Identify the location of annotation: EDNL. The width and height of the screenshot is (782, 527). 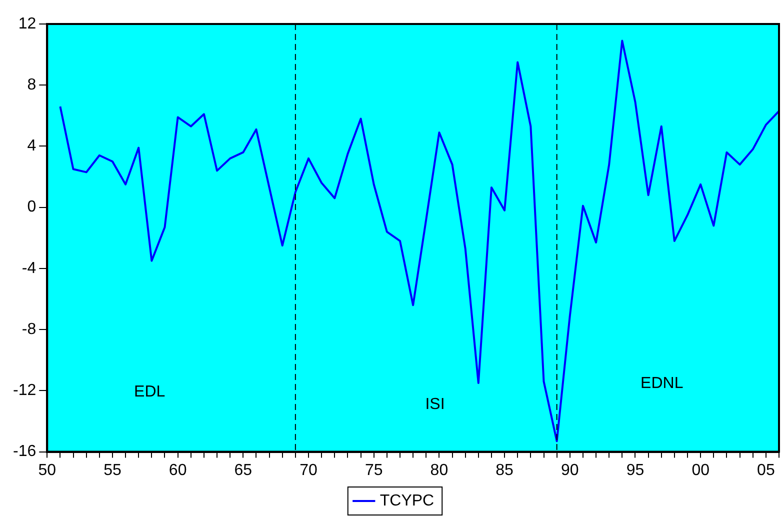
(662, 383).